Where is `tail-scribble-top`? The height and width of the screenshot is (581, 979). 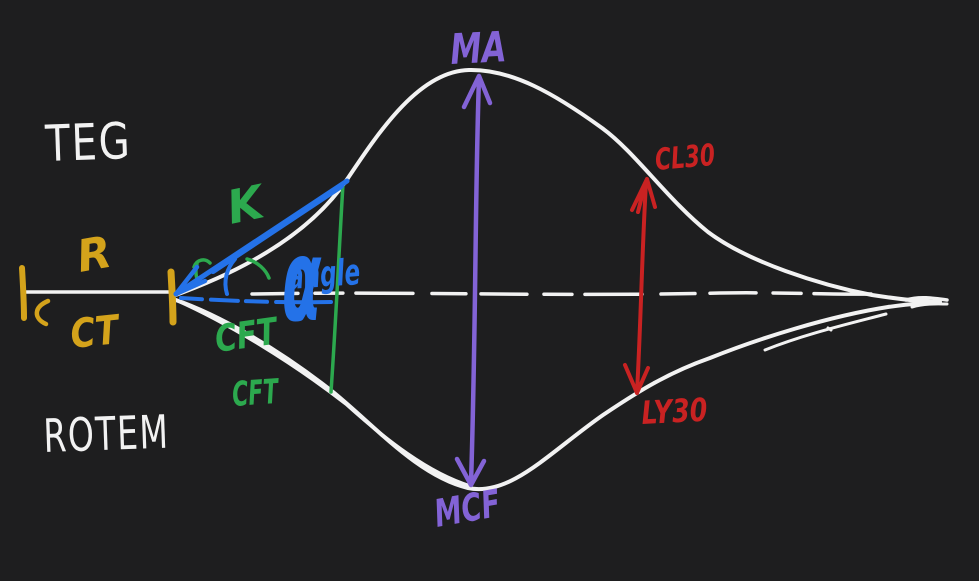
tail-scribble-top is located at coordinates (926, 298).